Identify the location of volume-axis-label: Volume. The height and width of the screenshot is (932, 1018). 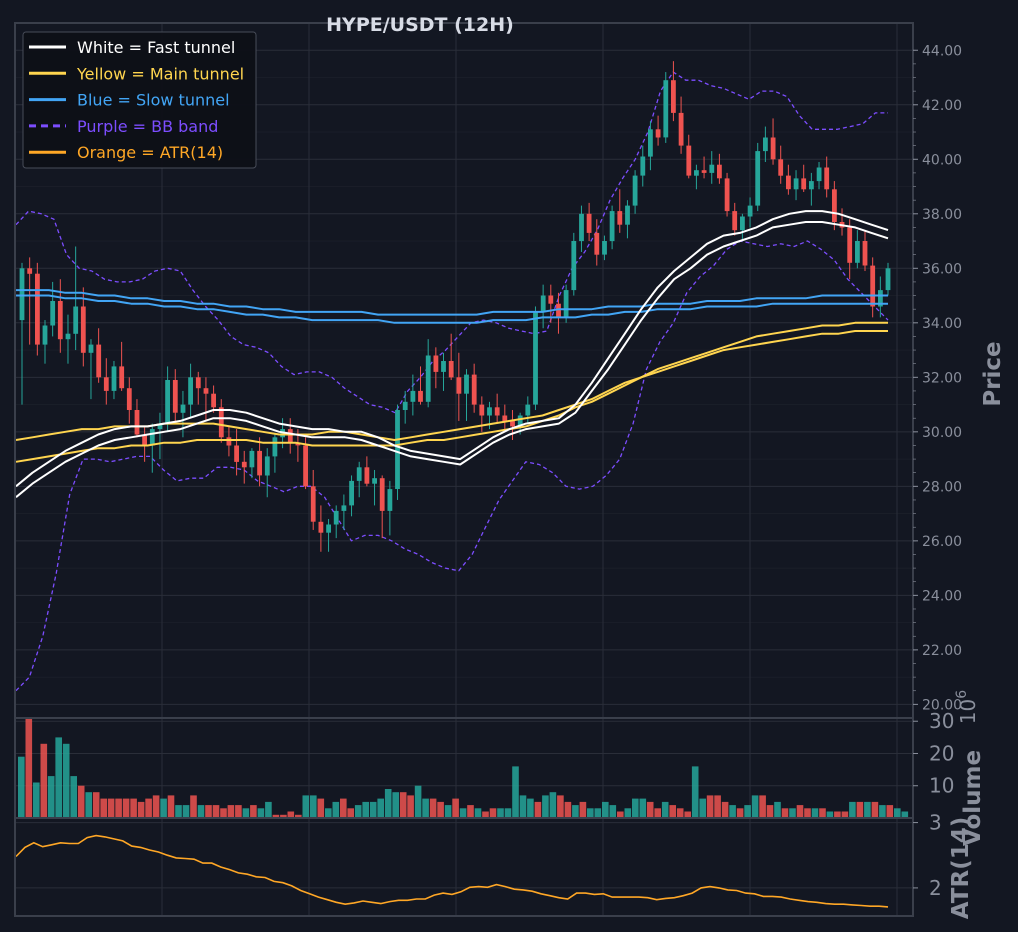
(973, 798).